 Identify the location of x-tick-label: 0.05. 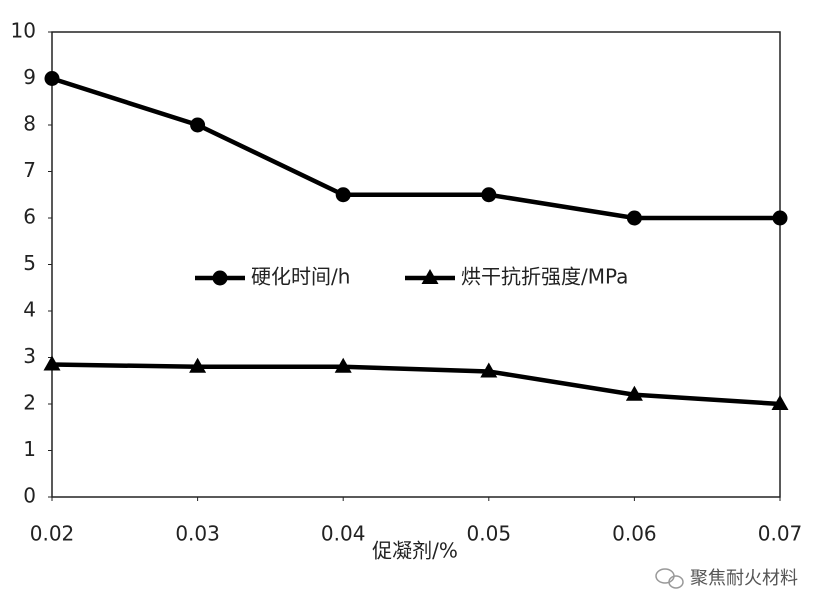
(489, 534).